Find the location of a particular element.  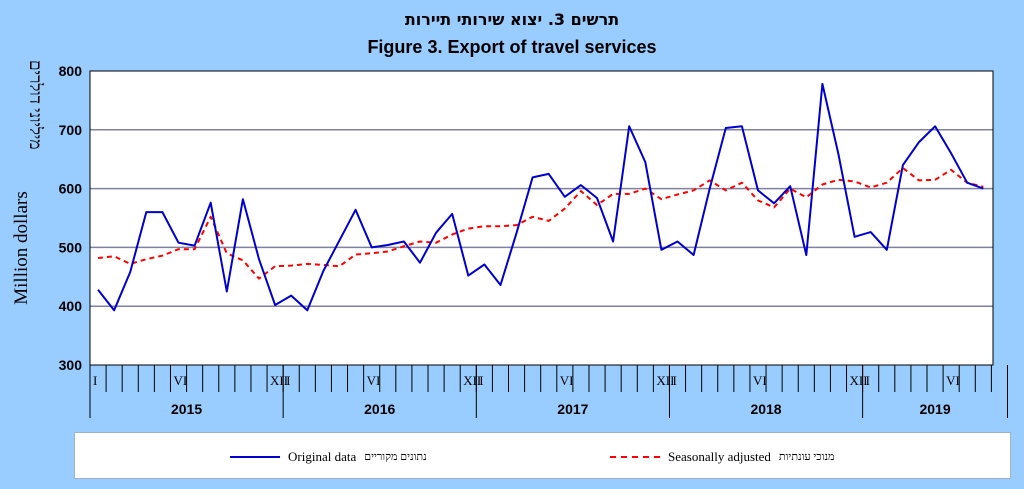

y-tick-label: 800 is located at coordinates (71, 71).